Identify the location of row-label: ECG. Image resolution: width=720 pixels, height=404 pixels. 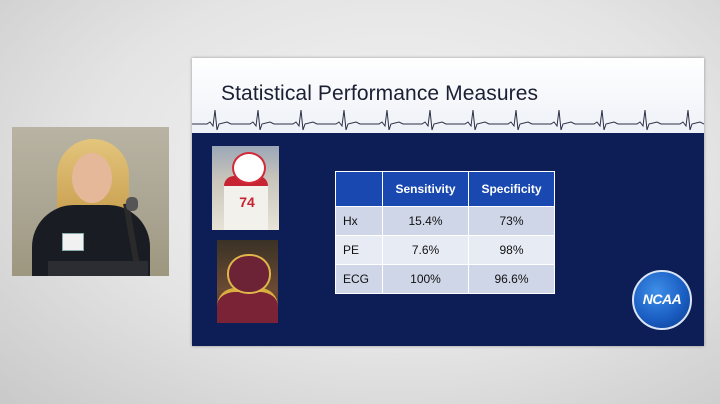
(359, 279).